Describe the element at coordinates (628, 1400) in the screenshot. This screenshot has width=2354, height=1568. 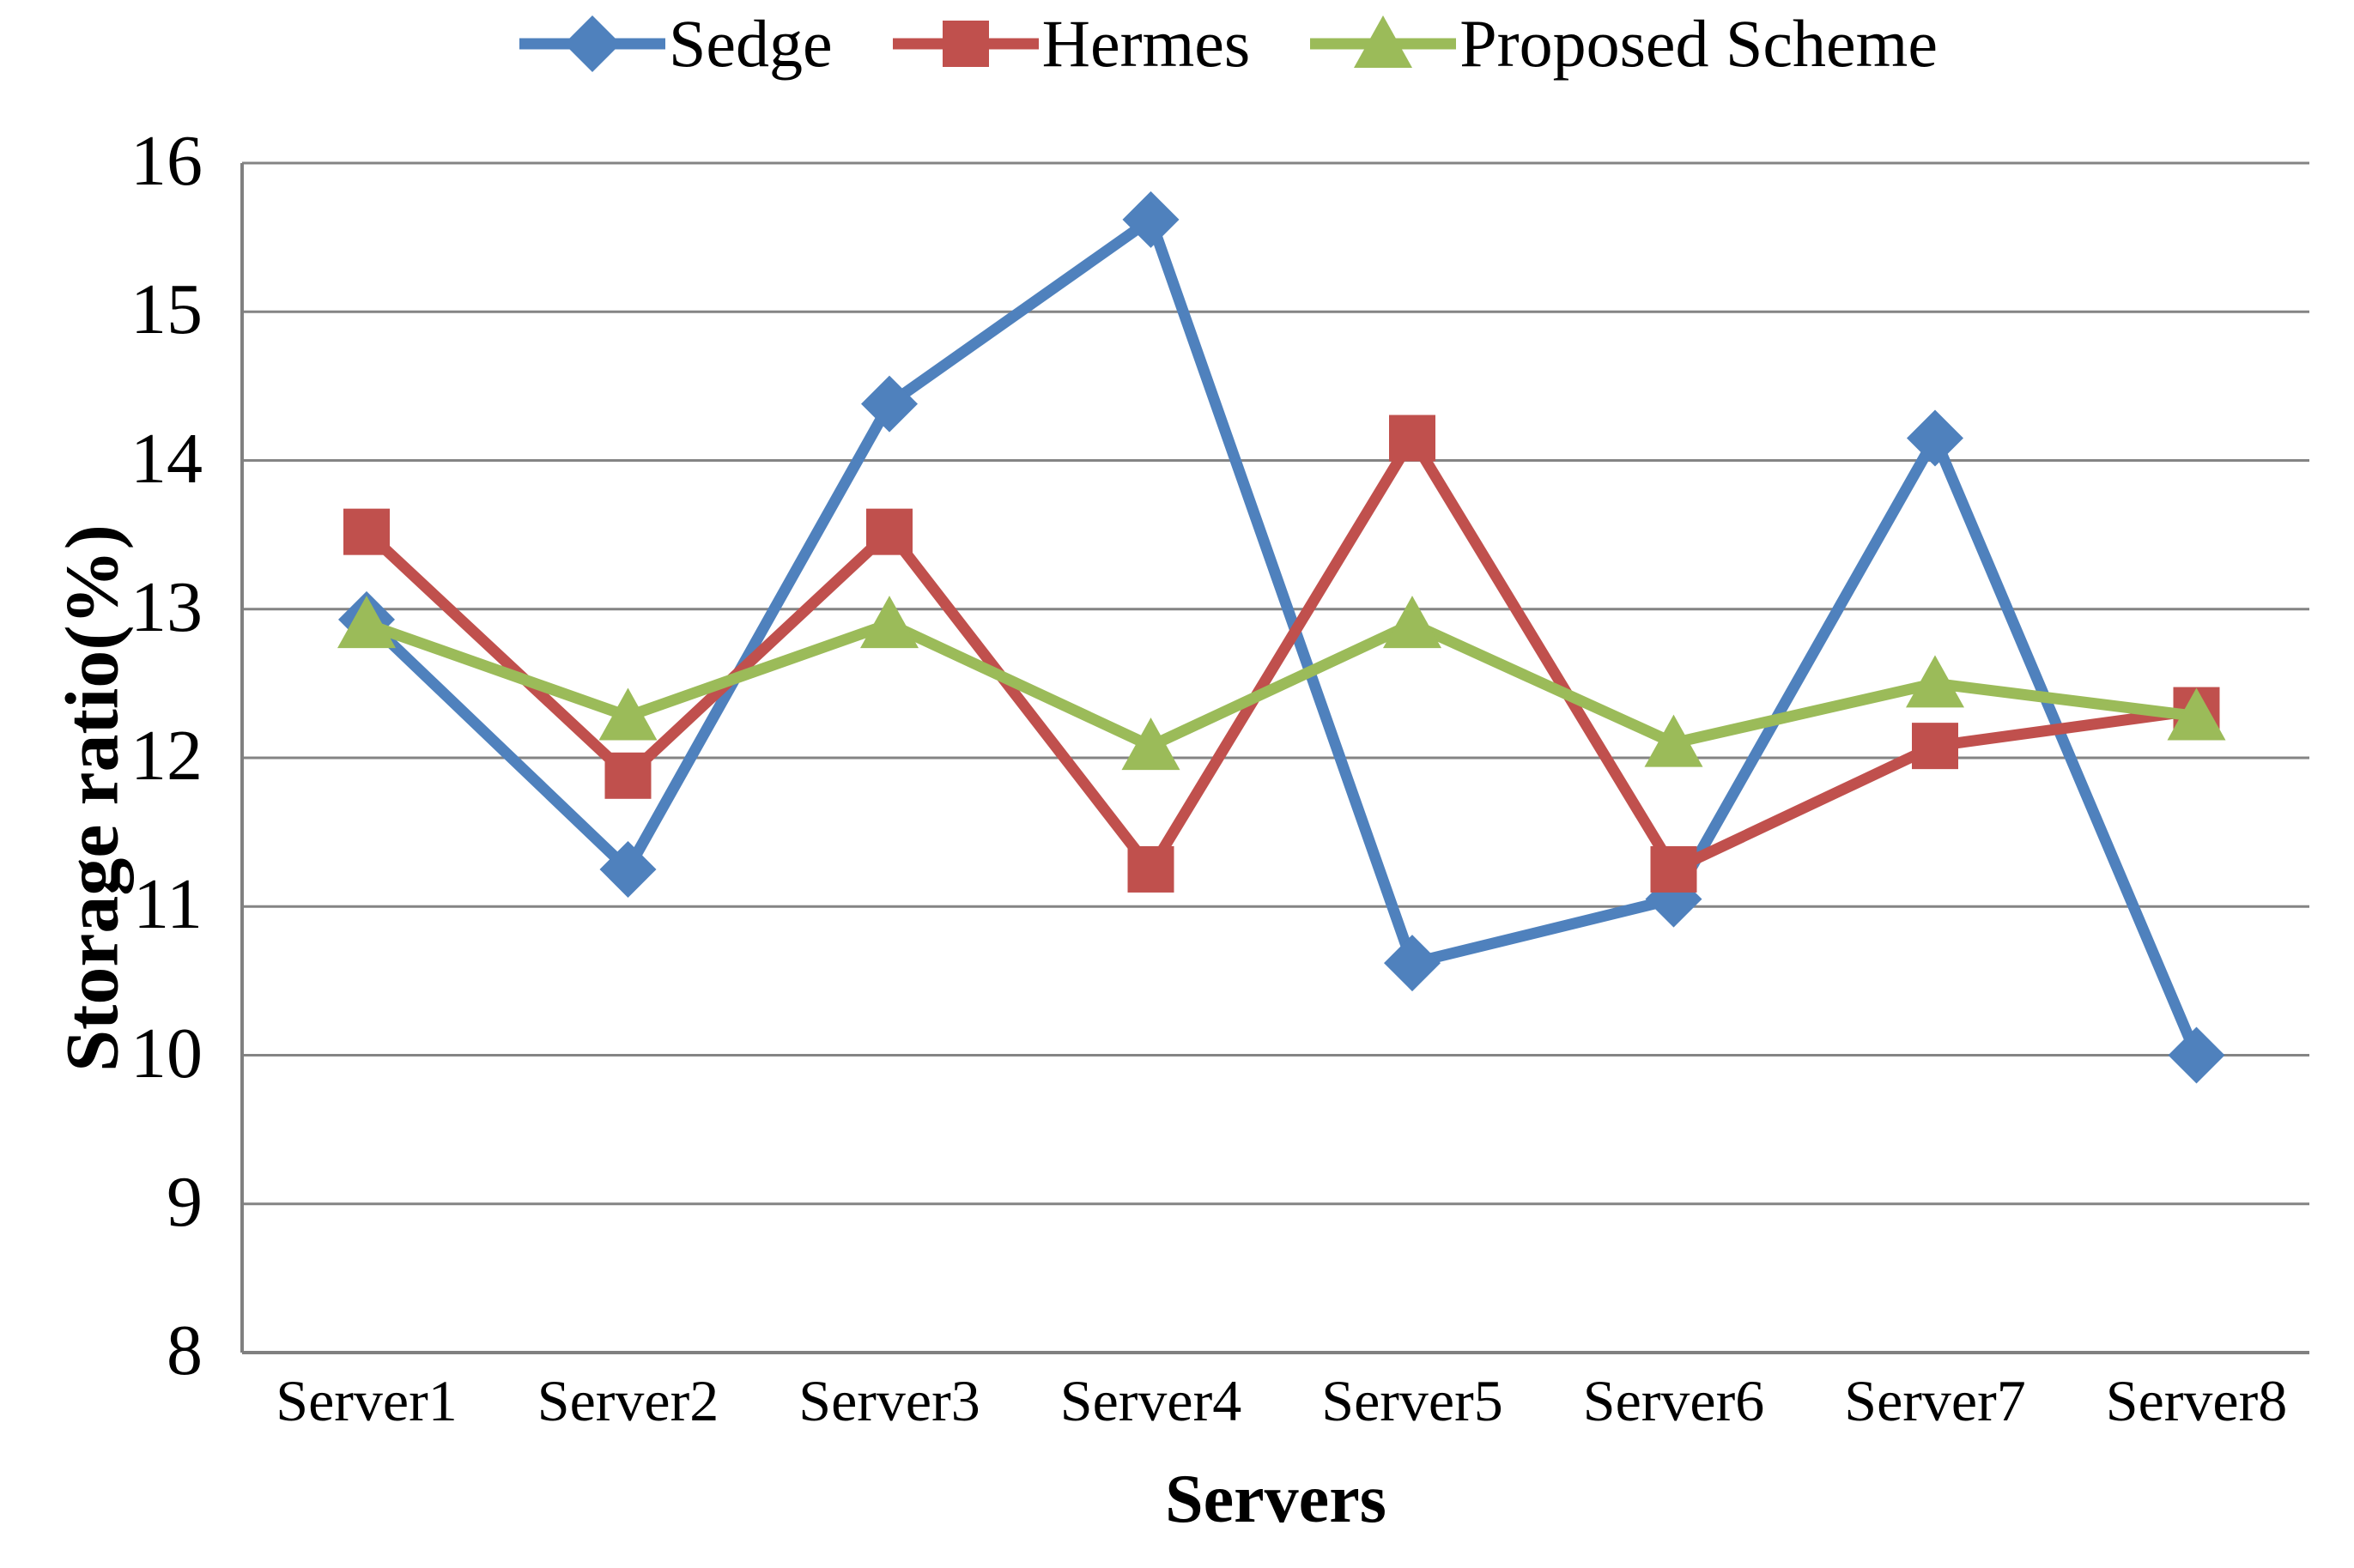
I see `x-tick-label-server2: Server2` at that location.